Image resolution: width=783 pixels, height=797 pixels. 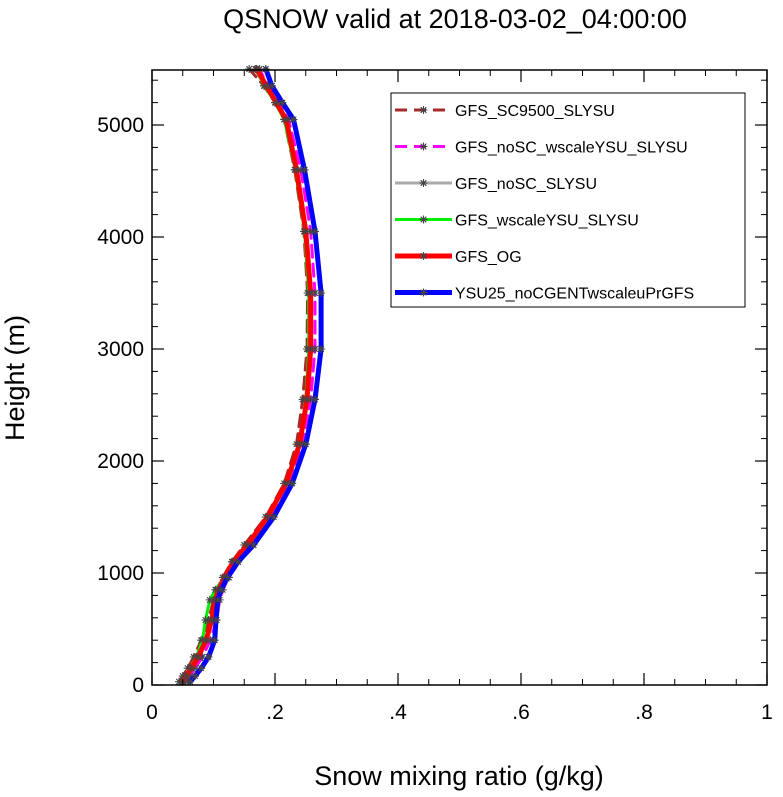 I want to click on series-GFS_SC9500_SLYSU, so click(x=243, y=375).